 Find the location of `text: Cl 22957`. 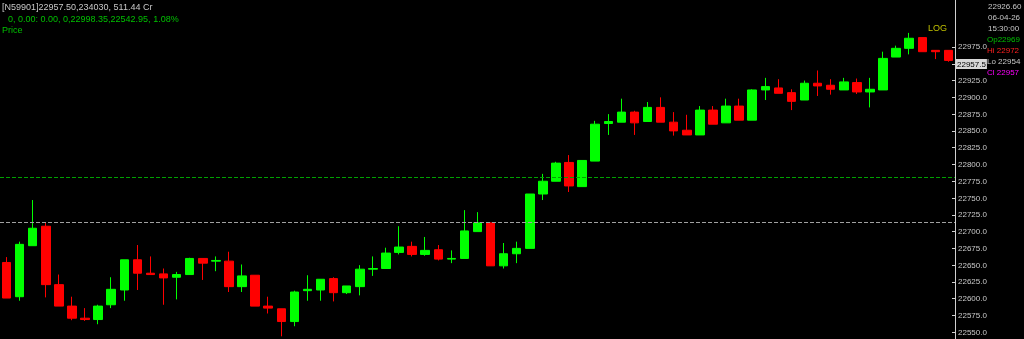

text: Cl 22957 is located at coordinates (1003, 72).